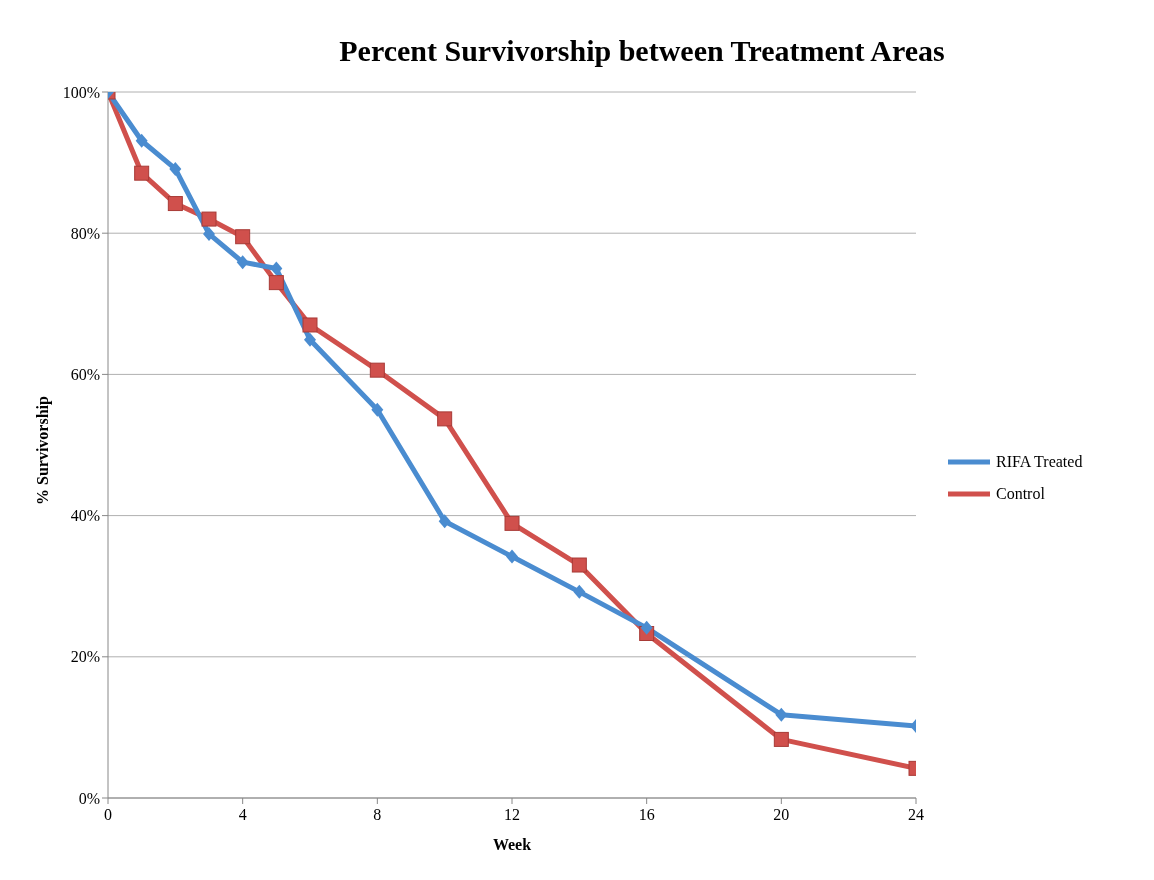  What do you see at coordinates (781, 814) in the screenshot?
I see `x-tick-label: 20` at bounding box center [781, 814].